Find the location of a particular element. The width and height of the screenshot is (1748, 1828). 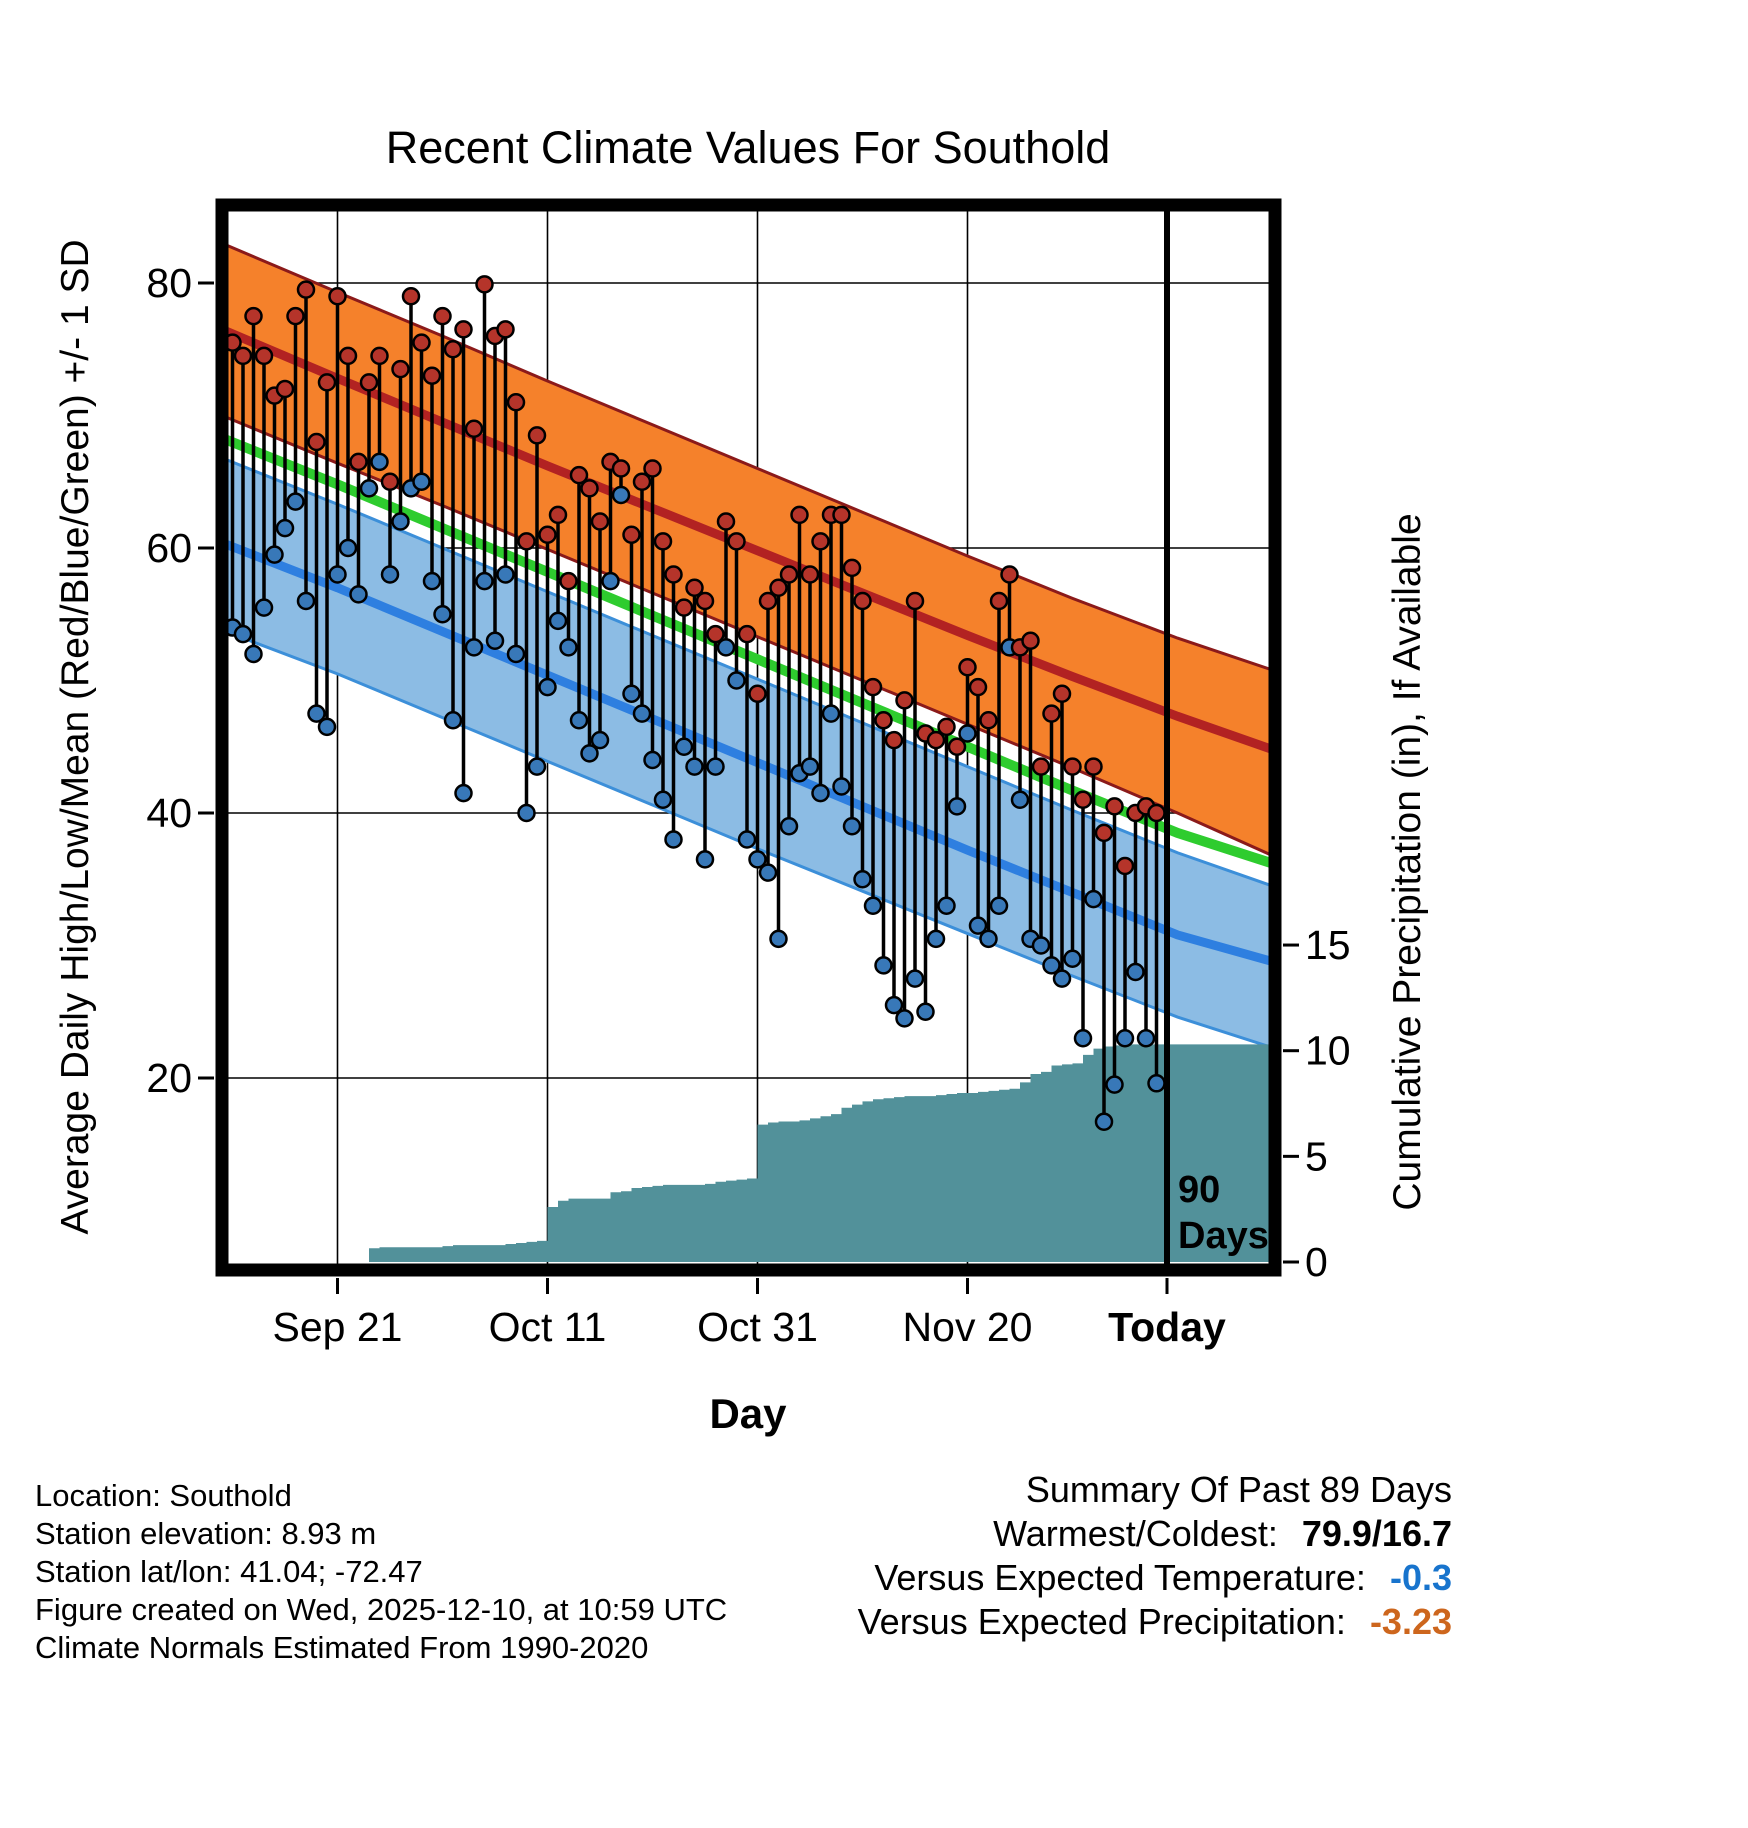

today-marker-label-line2: Days is located at coordinates (1223, 1236).